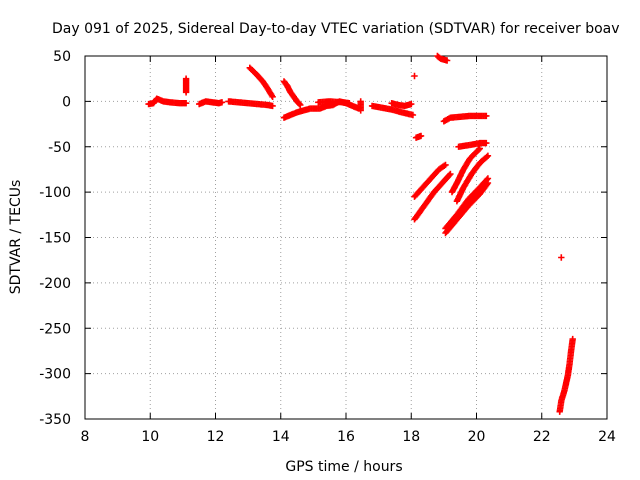 The image size is (640, 480). What do you see at coordinates (343, 467) in the screenshot?
I see `x-axis-label: GPS time / hours` at bounding box center [343, 467].